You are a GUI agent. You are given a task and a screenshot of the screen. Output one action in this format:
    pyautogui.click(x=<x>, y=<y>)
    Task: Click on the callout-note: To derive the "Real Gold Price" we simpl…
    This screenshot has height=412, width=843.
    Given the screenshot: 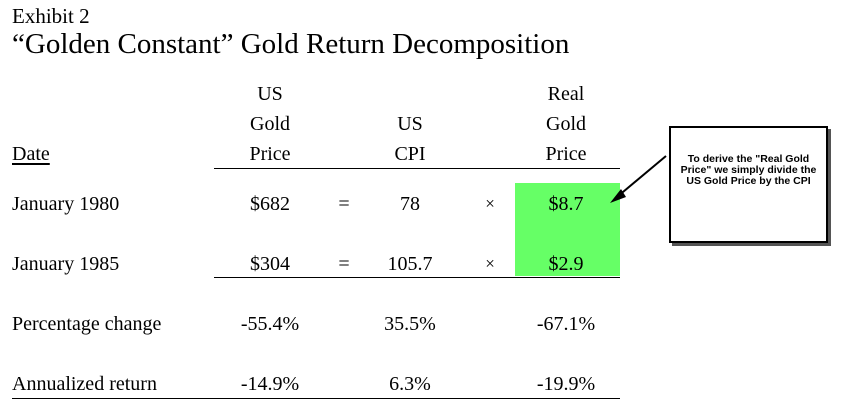 What is the action you would take?
    pyautogui.click(x=748, y=184)
    